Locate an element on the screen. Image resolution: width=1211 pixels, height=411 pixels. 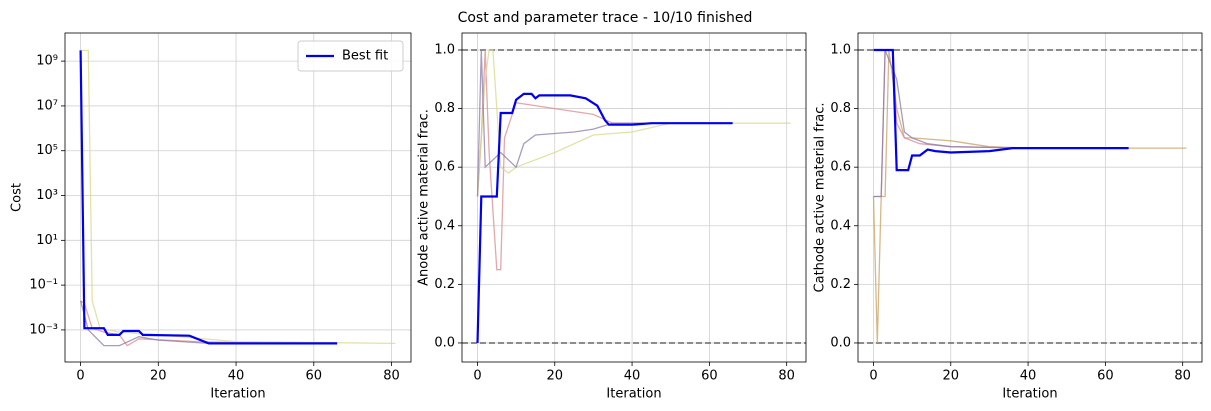
y-axis-label: Cathode active material frac. is located at coordinates (820, 198).